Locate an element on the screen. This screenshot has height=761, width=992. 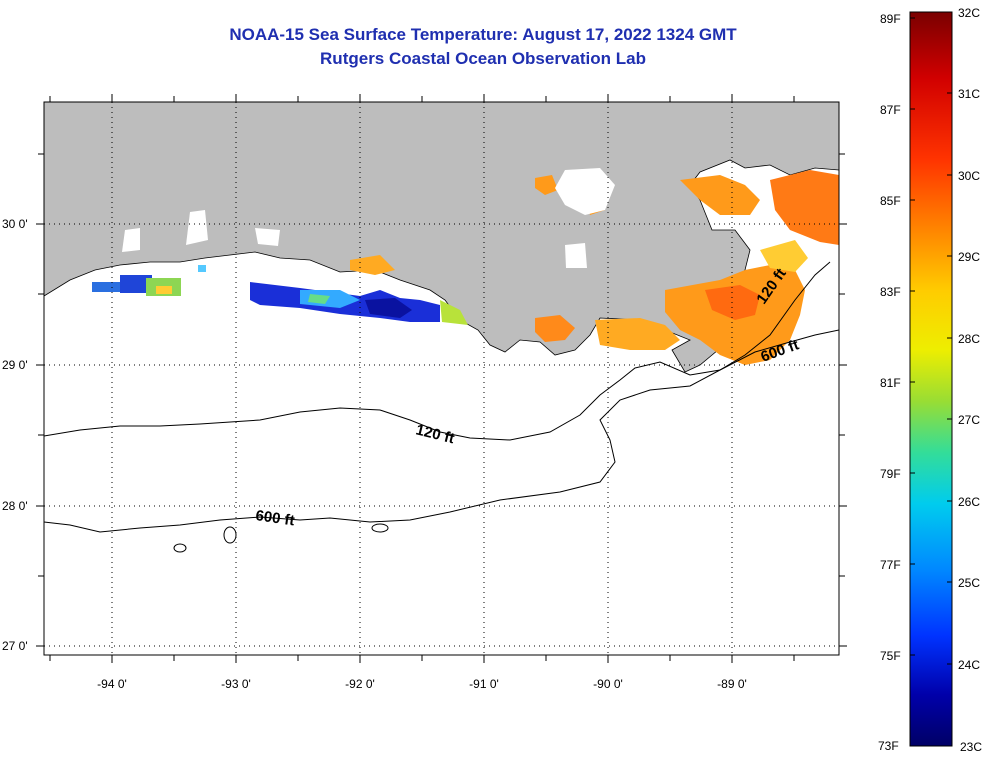
colorbar-c-label: 27C is located at coordinates (969, 420).